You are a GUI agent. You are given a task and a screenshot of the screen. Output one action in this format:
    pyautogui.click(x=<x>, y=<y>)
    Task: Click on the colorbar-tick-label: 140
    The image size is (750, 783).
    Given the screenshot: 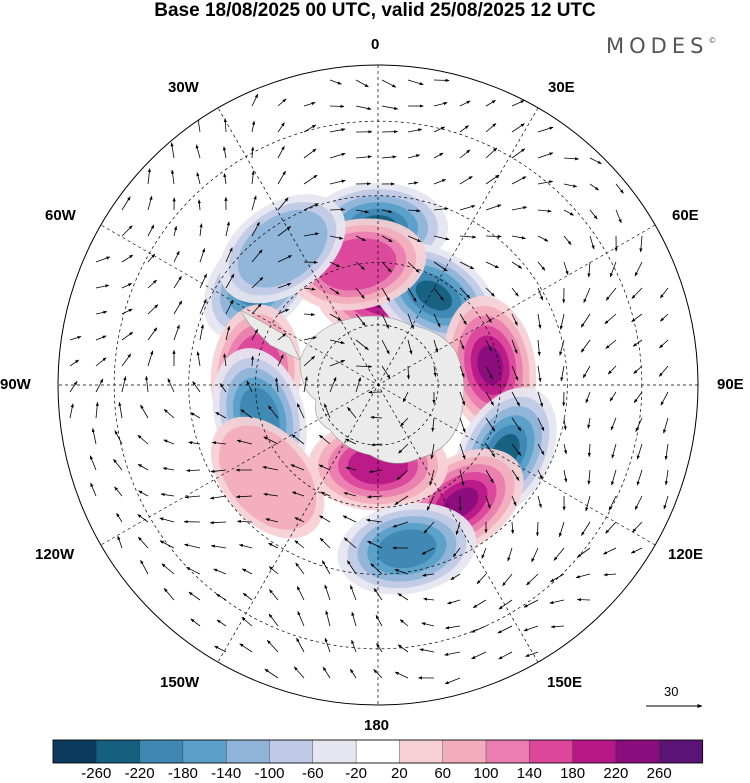 What is the action you would take?
    pyautogui.click(x=529, y=773)
    